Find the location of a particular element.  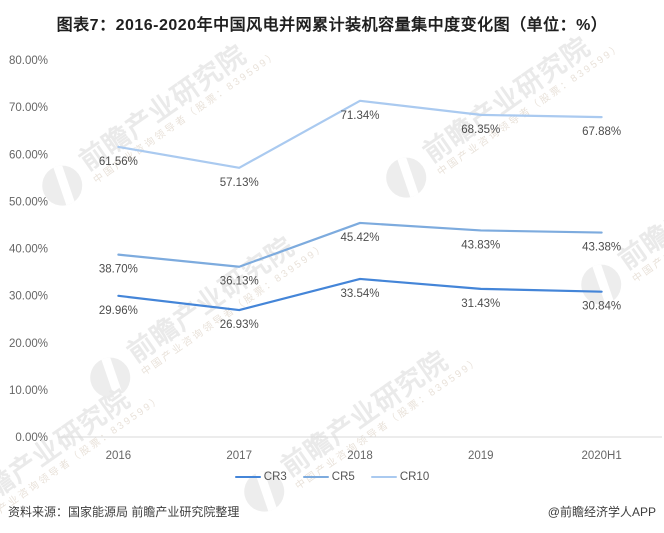

svg-text: 70.00% is located at coordinates (28, 108).